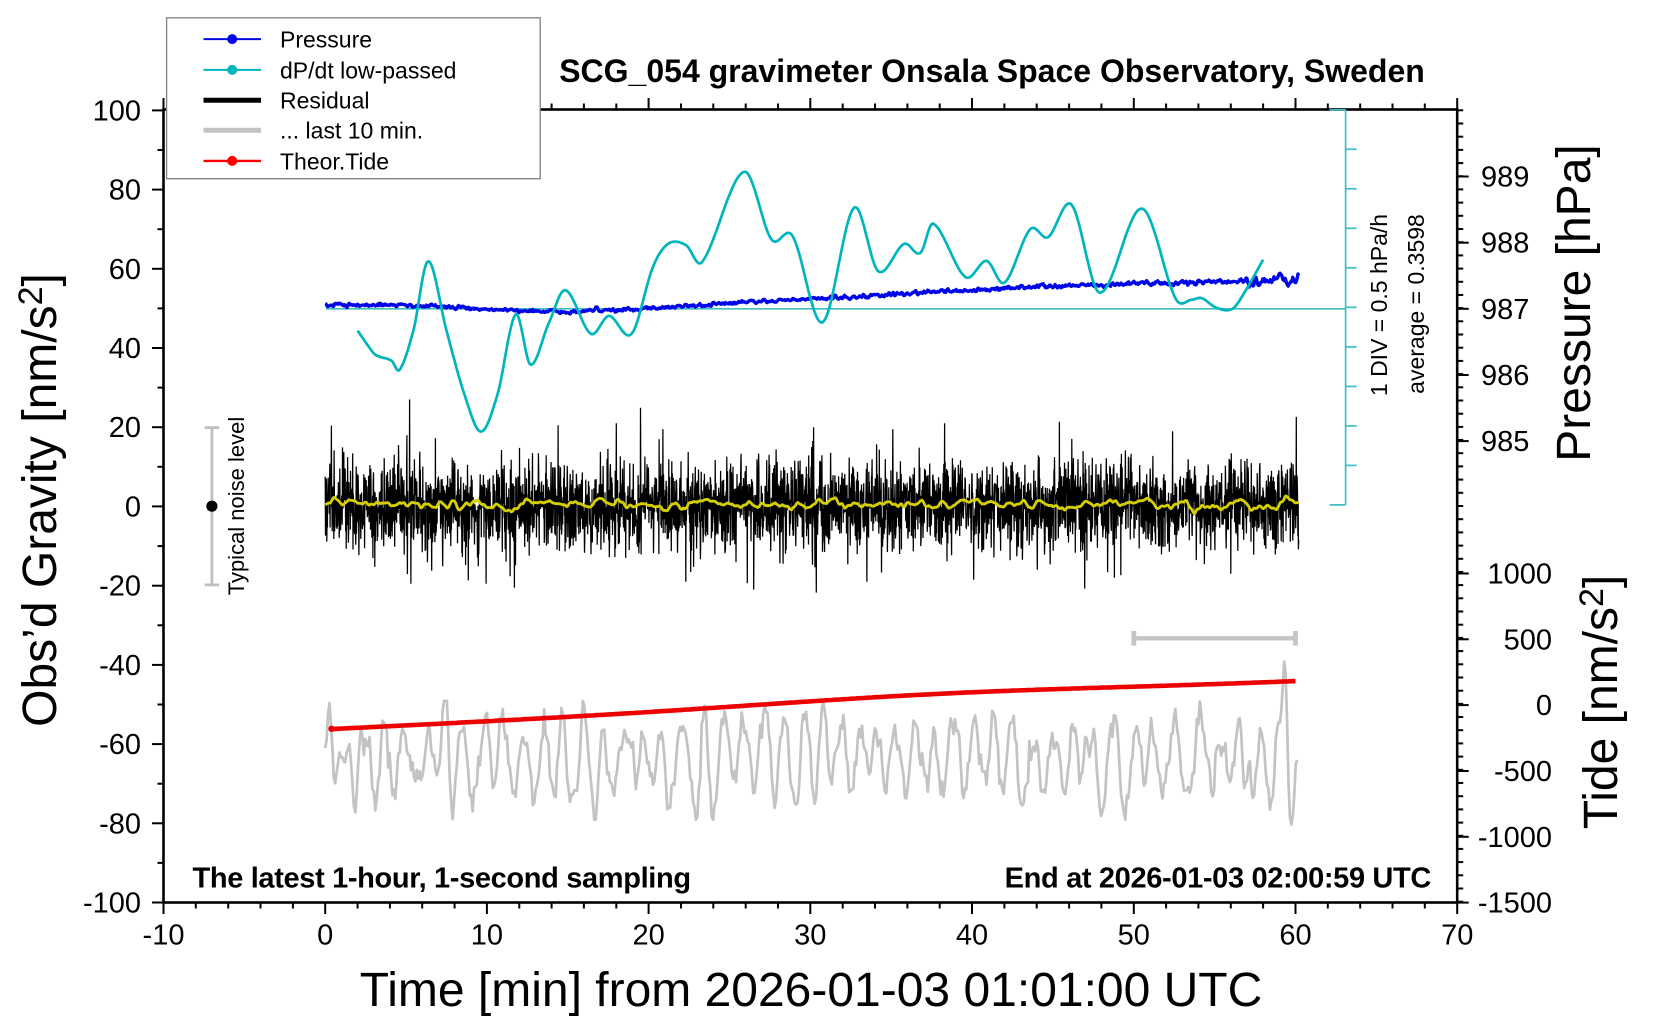 Image resolution: width=1660 pixels, height=1020 pixels. I want to click on svg-text: 986, so click(1505, 376).